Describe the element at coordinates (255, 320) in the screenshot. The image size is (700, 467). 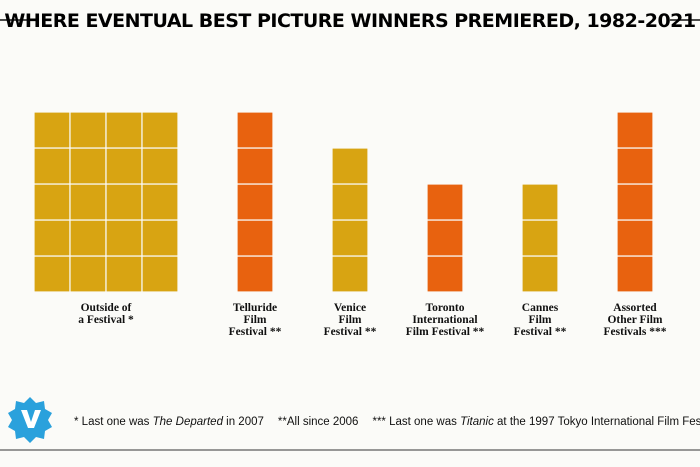
I see `category-label: Telluride Film Festival **` at that location.